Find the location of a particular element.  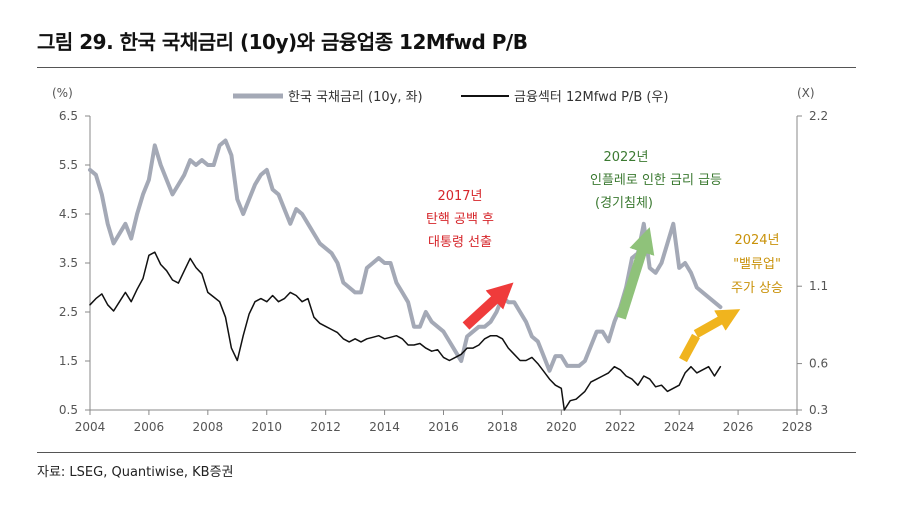

y-left-tick-label: 2.5 is located at coordinates (68, 312).